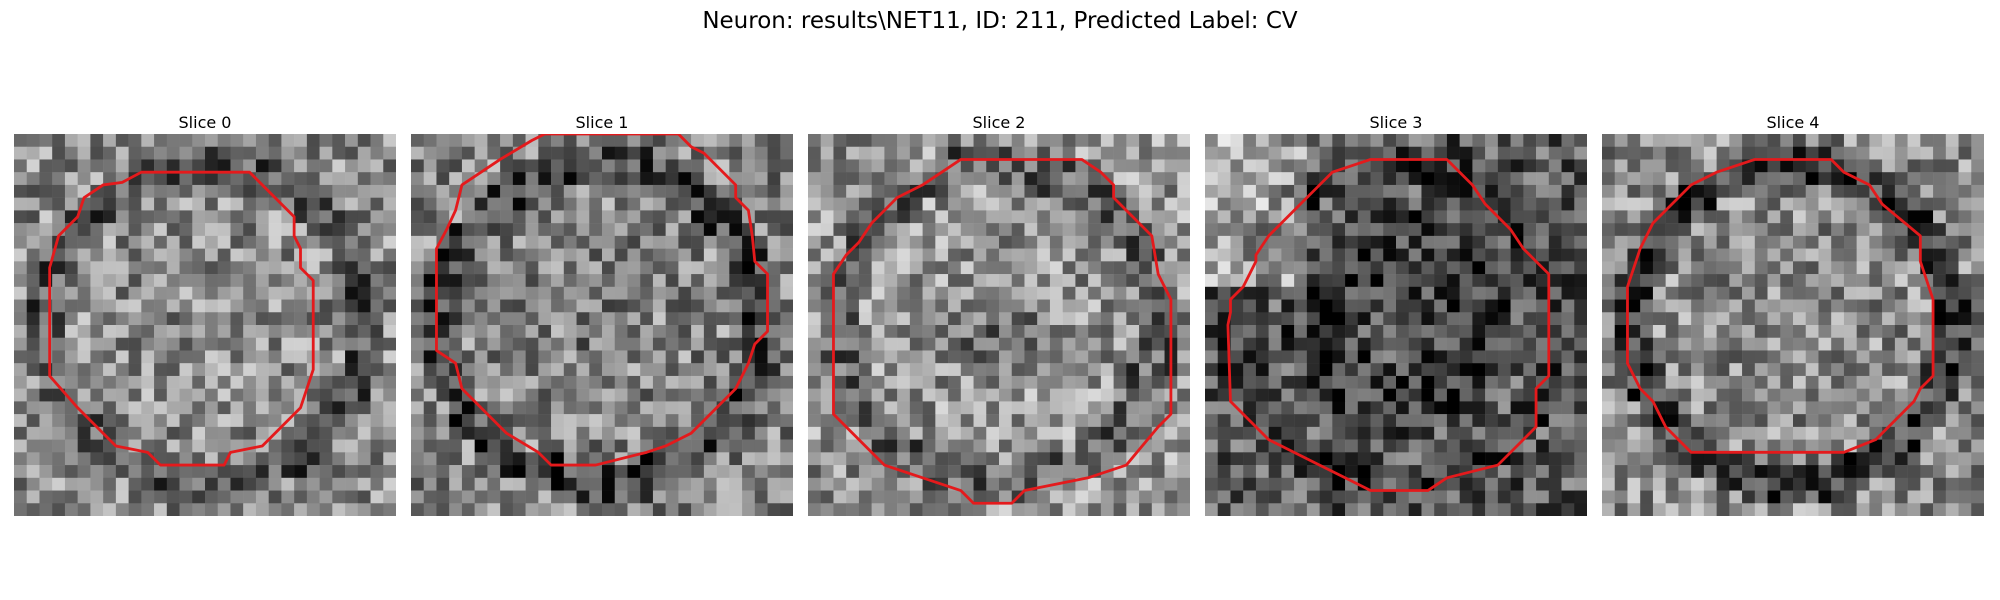 This screenshot has width=2000, height=600. I want to click on slice-panel-3: Slice 3, so click(1396, 314).